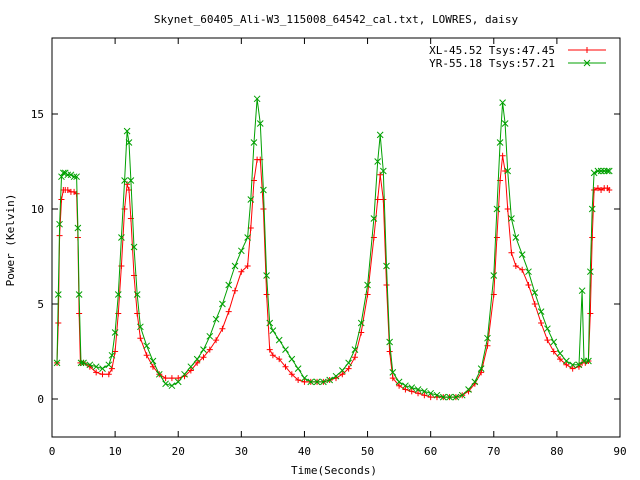 The height and width of the screenshot is (480, 640). What do you see at coordinates (493, 451) in the screenshot?
I see `x-tick-label: 70` at bounding box center [493, 451].